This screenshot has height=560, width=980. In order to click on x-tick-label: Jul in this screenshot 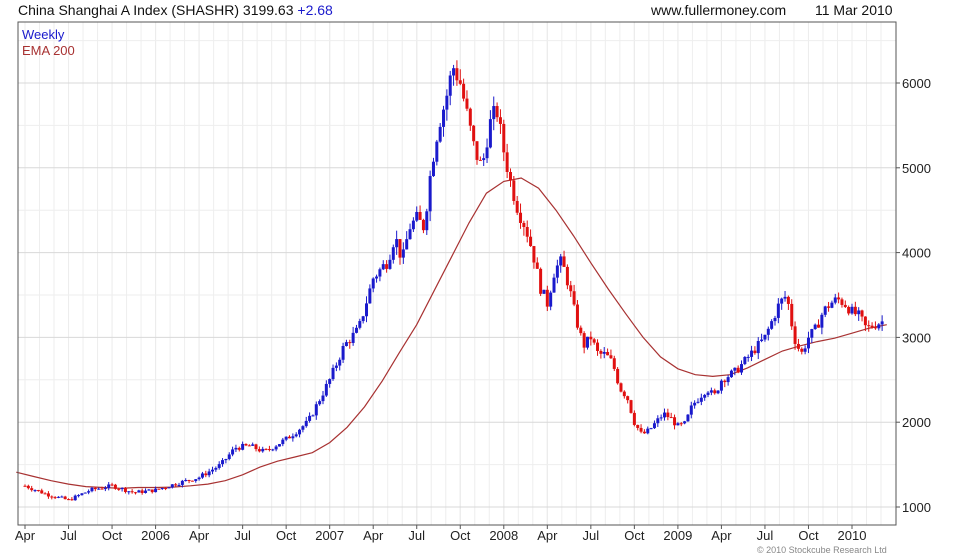, I will do `click(765, 535)`.